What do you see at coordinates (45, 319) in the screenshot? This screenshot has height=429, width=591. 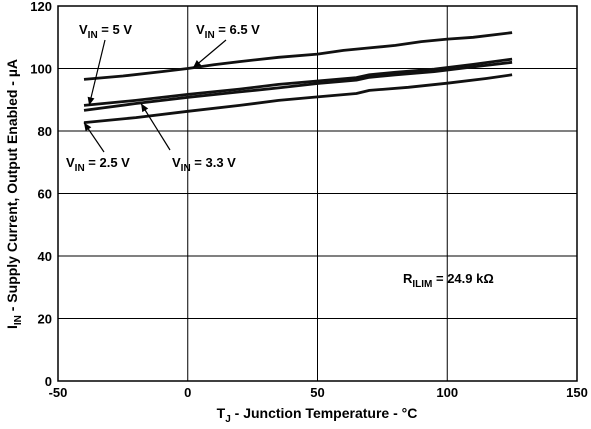 I see `y-tick-label: 20` at bounding box center [45, 319].